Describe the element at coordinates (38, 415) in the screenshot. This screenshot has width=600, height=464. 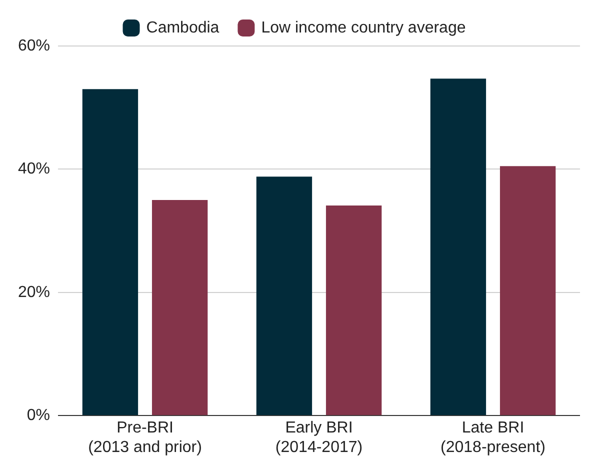
I see `y-tick-label: 0%` at that location.